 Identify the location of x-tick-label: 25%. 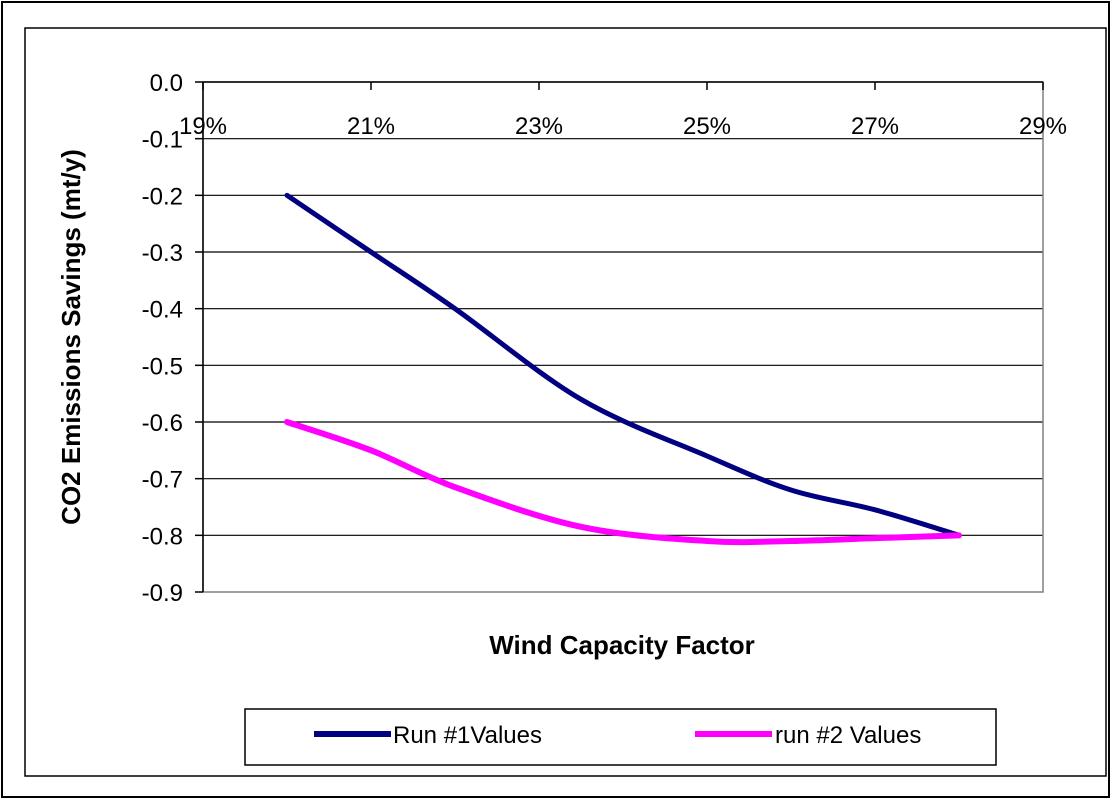
(707, 126).